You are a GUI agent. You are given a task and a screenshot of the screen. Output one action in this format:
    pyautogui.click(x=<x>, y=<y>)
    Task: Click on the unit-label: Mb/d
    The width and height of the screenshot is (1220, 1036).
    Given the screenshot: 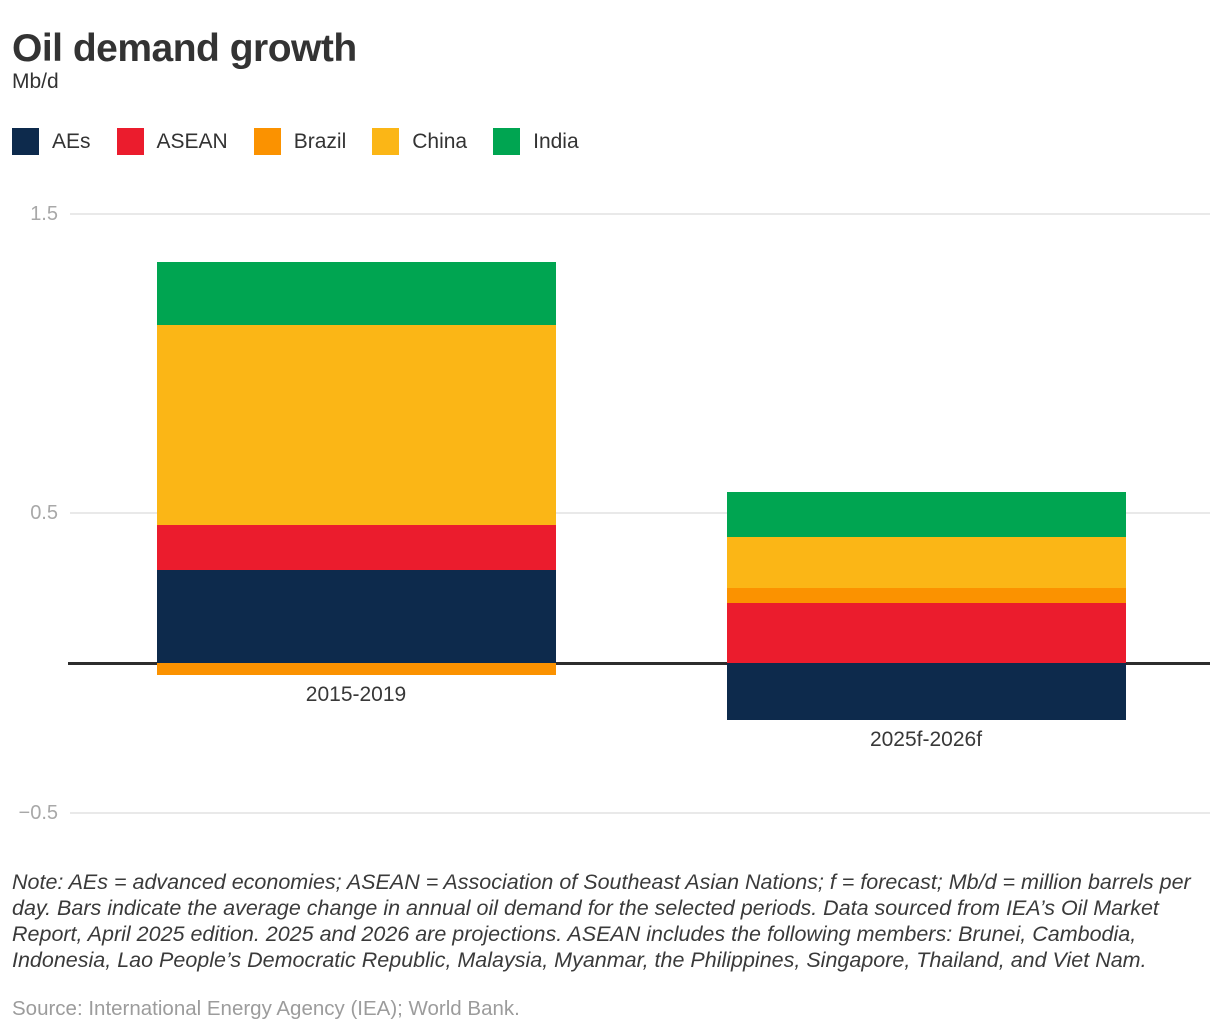 What is the action you would take?
    pyautogui.click(x=35, y=81)
    